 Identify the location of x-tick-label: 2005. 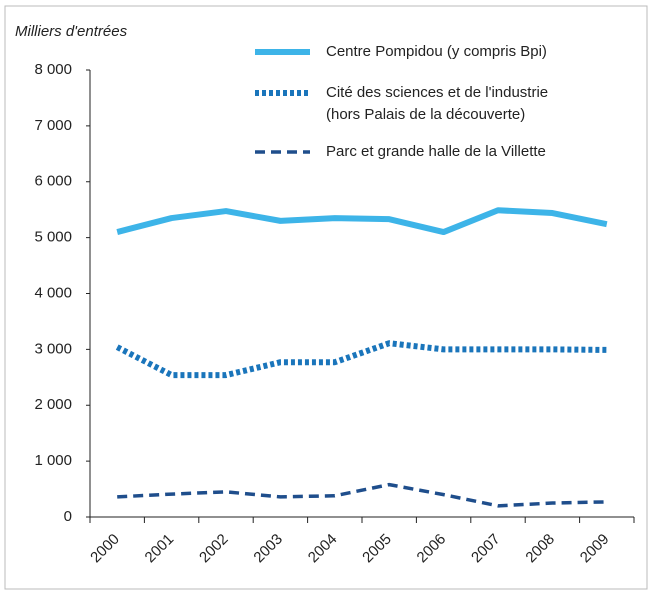
(377, 549).